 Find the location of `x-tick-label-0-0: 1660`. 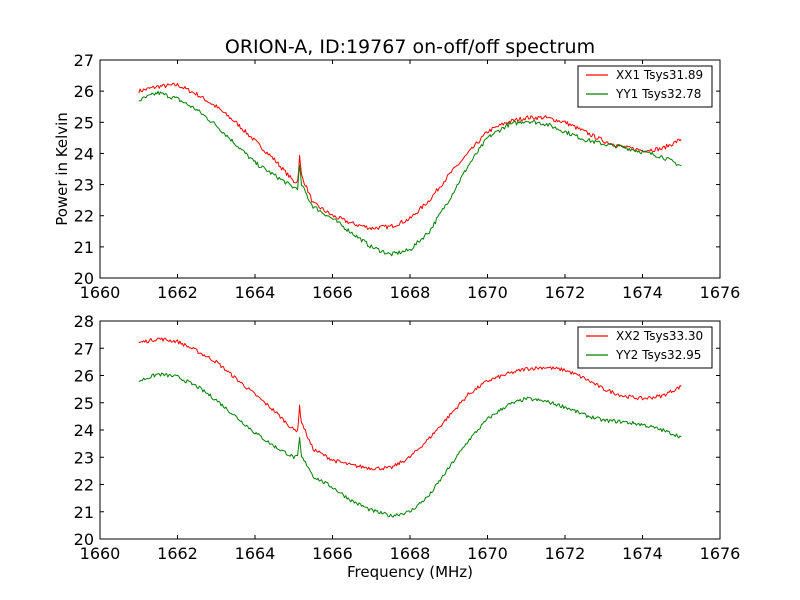

x-tick-label-0-0: 1660 is located at coordinates (100, 292).